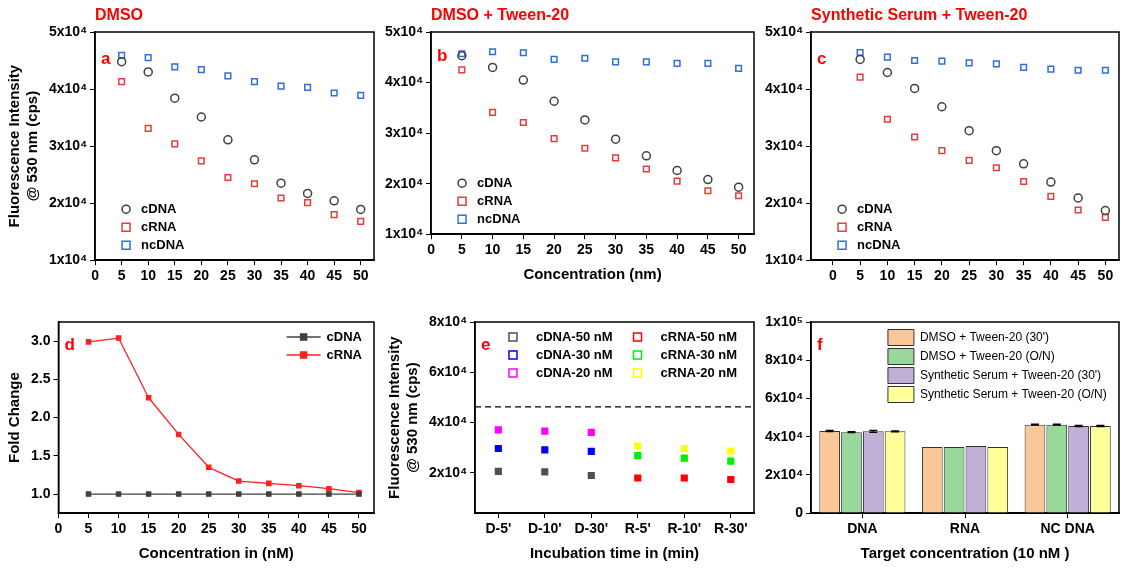 This screenshot has height=569, width=1125. What do you see at coordinates (95, 275) in the screenshot?
I see `x-tick-label: 0` at bounding box center [95, 275].